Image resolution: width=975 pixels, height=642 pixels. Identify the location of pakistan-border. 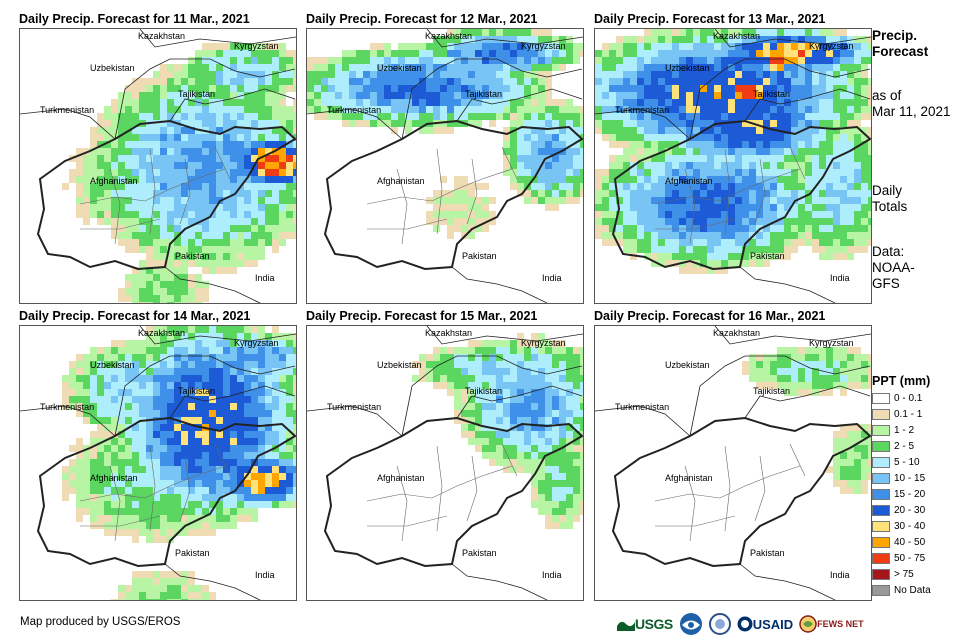
(212, 284).